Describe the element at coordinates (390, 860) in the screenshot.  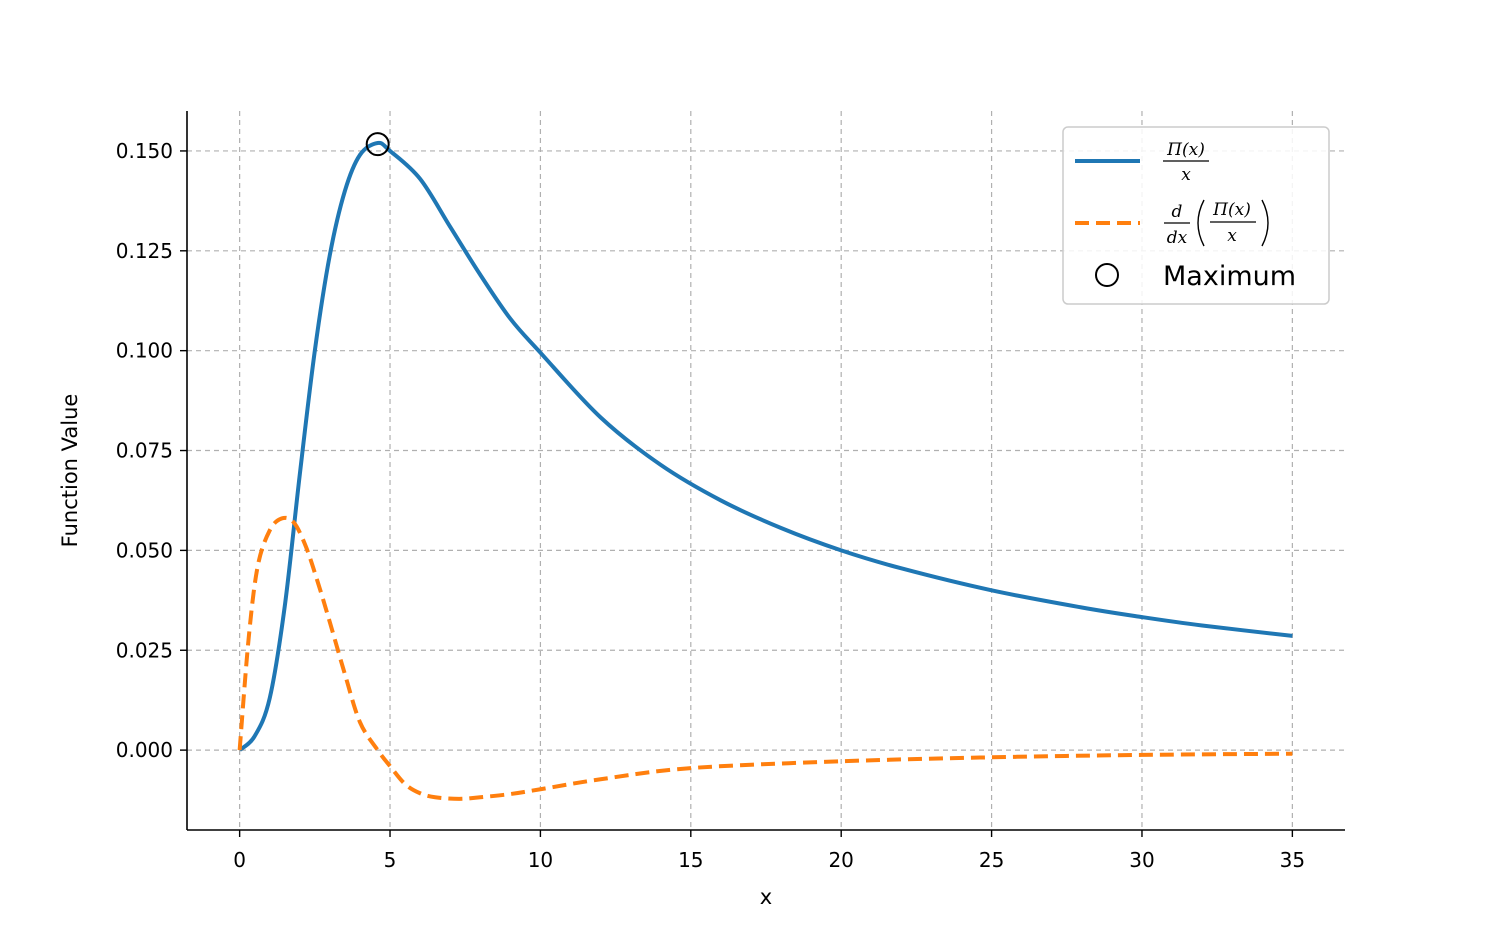
I see `x-tick-label: 5` at that location.